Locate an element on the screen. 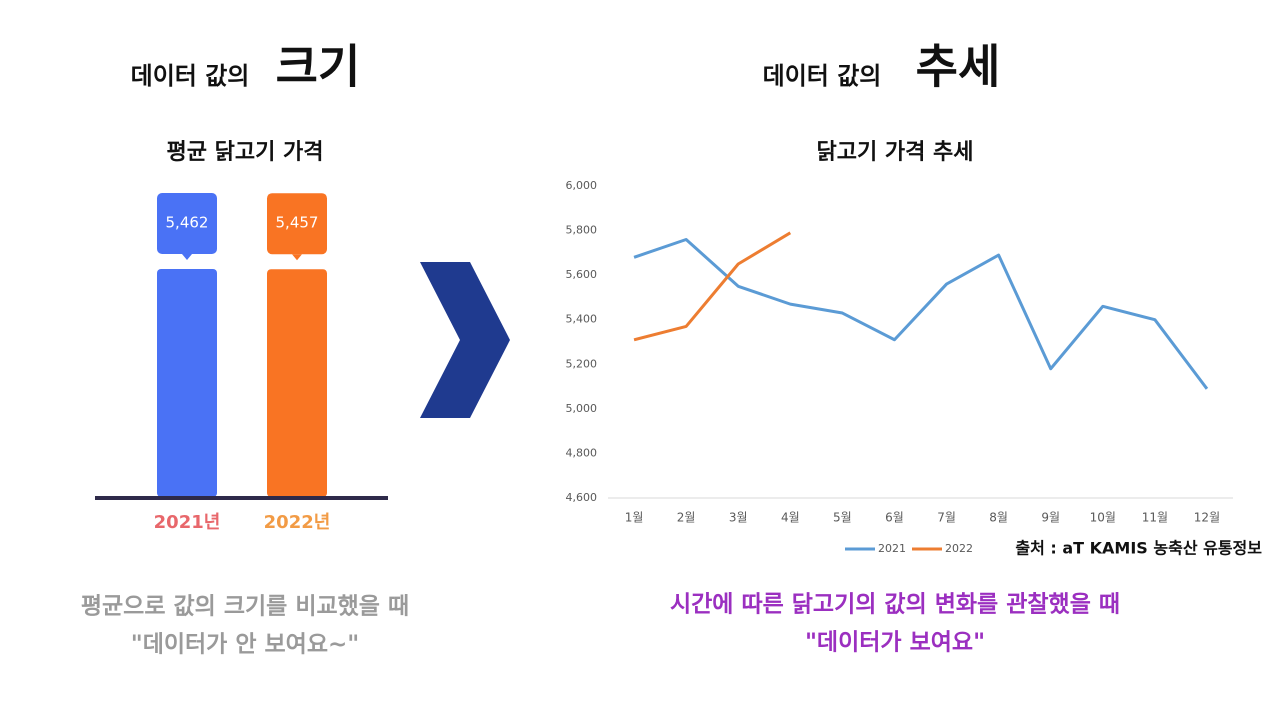  y-tick-label: 4,600 is located at coordinates (582, 497).